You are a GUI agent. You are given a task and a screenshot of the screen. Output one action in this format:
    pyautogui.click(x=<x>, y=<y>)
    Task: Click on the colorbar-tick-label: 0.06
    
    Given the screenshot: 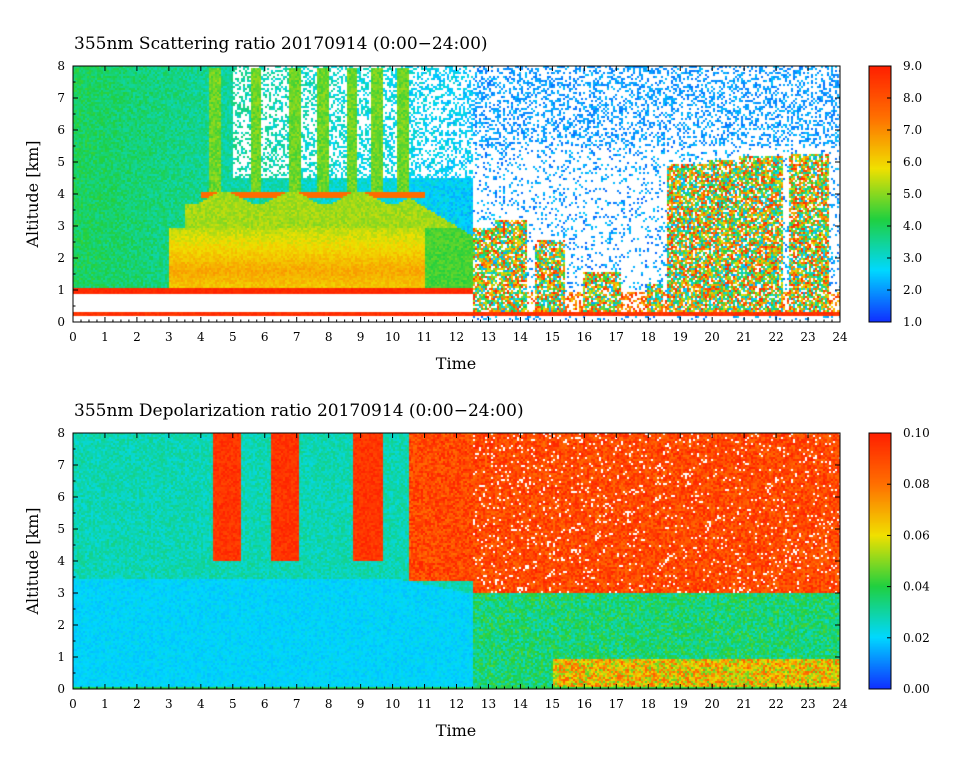 What is the action you would take?
    pyautogui.click(x=916, y=535)
    